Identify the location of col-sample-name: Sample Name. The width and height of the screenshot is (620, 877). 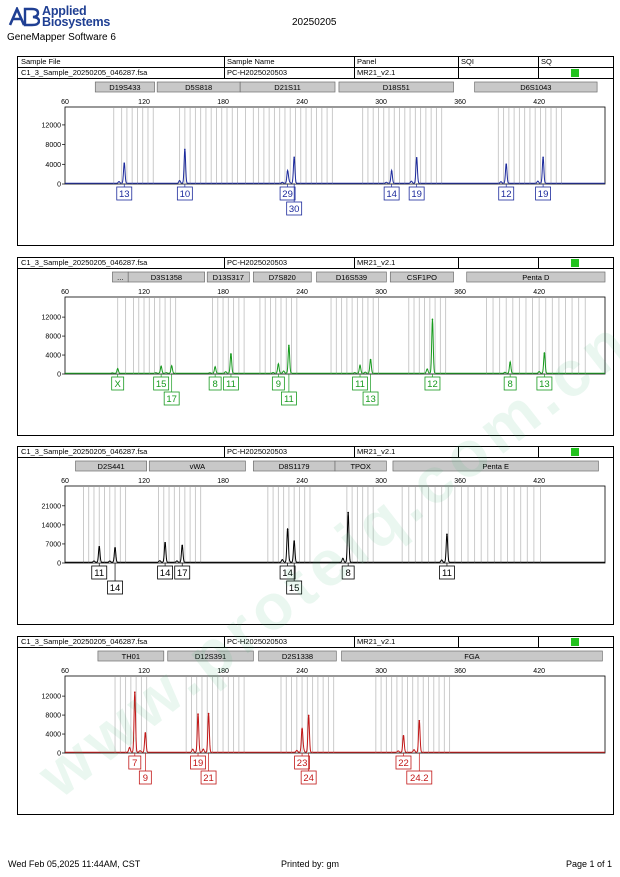
(251, 61).